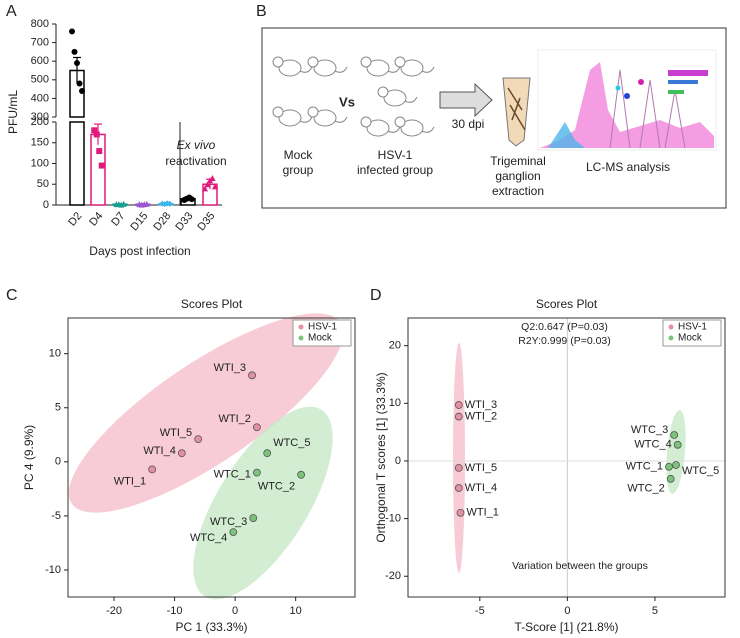 This screenshot has height=638, width=740. I want to click on y-tick-label: 150, so click(40, 143).